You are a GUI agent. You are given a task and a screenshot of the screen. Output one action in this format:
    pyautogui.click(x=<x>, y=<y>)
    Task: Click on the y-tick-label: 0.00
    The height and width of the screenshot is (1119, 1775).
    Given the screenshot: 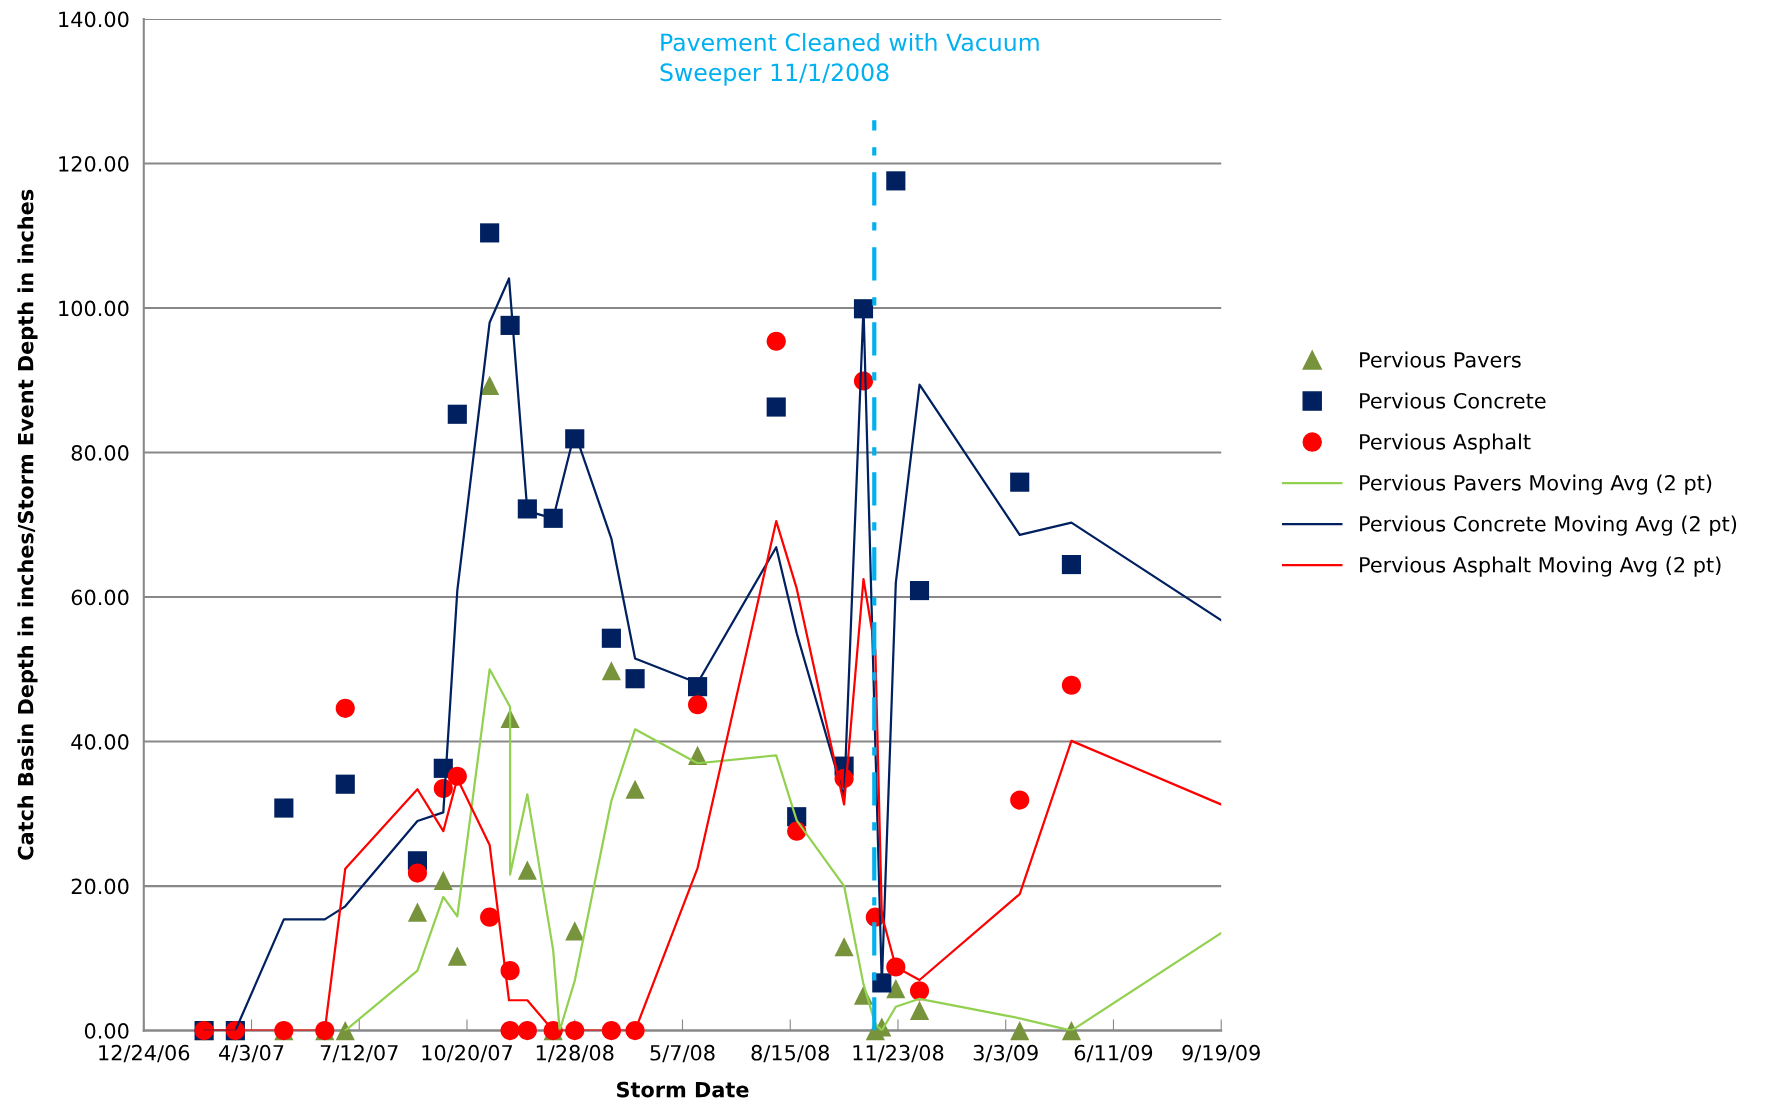 What is the action you would take?
    pyautogui.click(x=106, y=1031)
    